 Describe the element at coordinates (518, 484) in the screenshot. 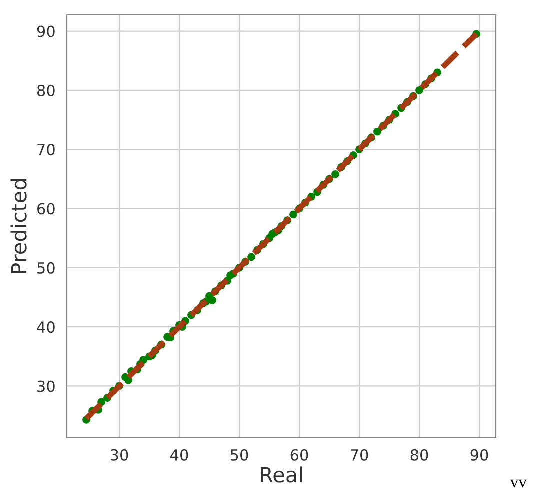

I see `text: vv` at that location.